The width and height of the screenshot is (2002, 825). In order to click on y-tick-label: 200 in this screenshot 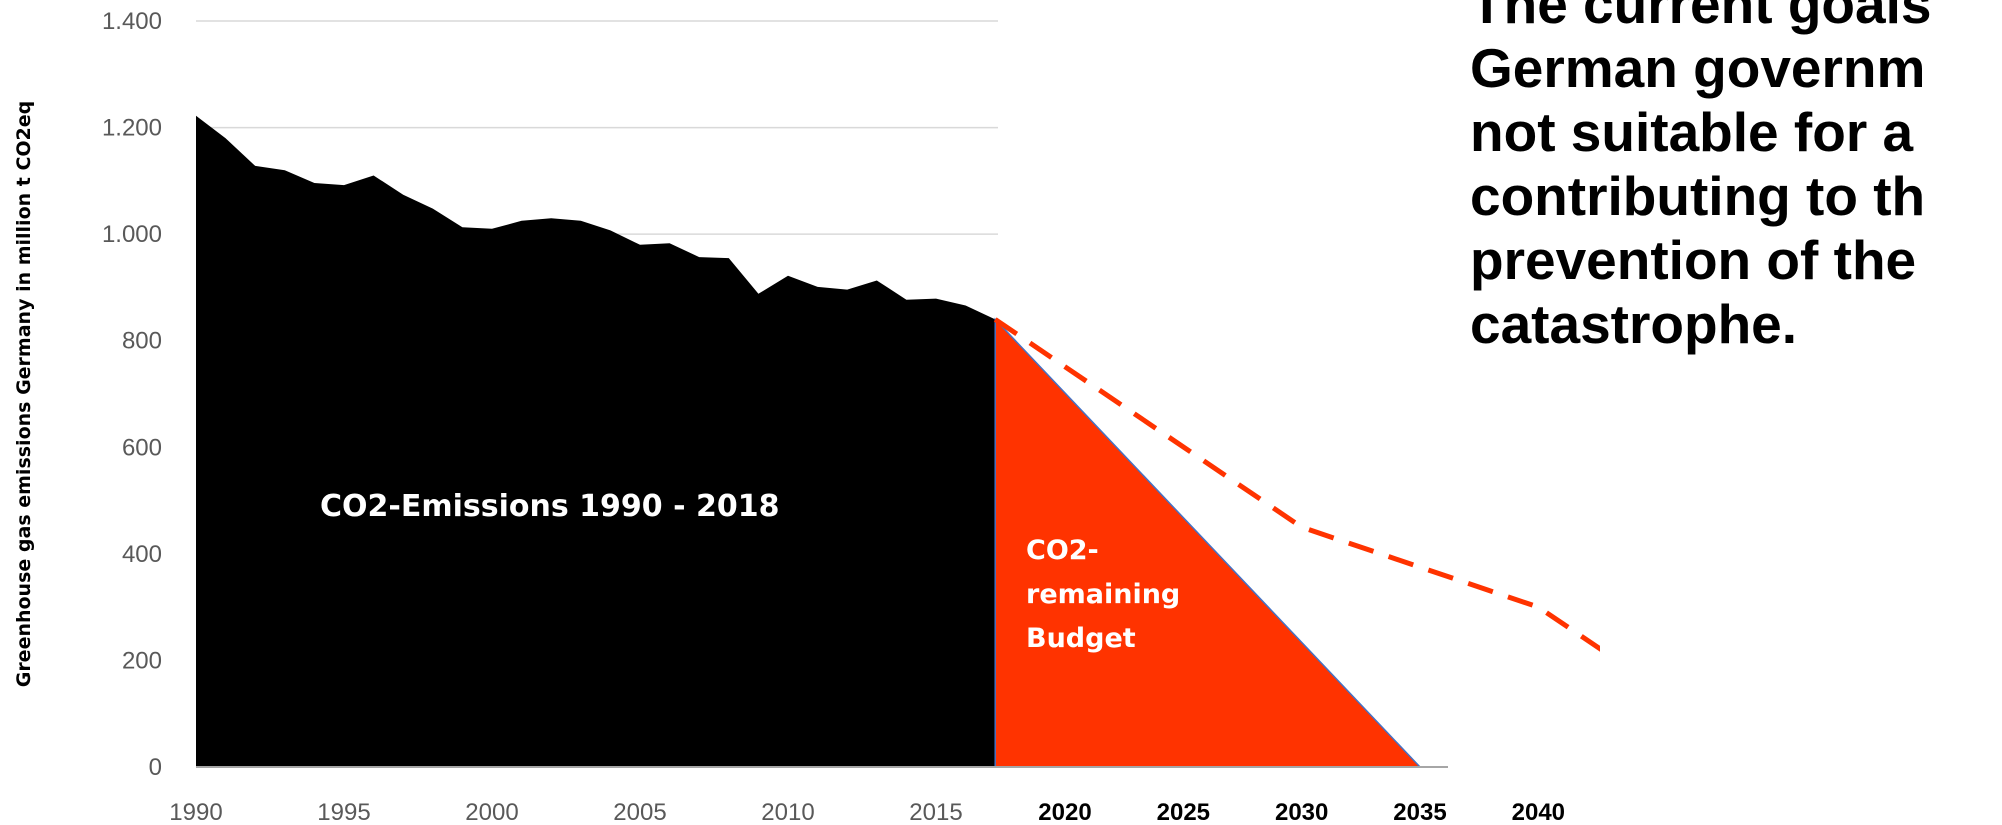, I will do `click(142, 660)`.